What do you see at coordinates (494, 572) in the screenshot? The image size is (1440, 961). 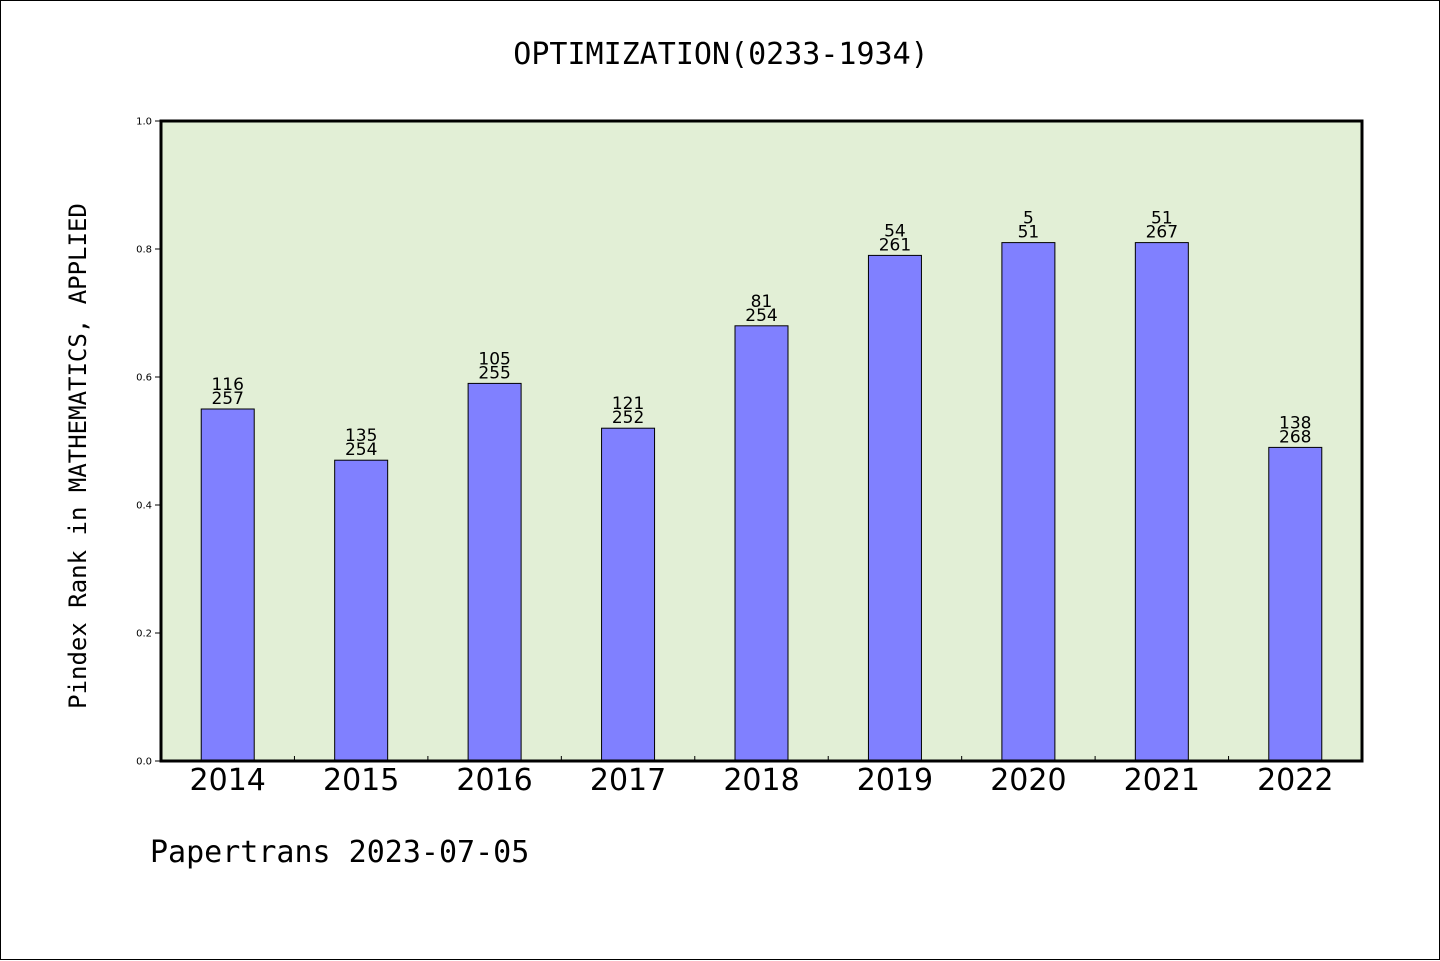 I see `bar-2016` at bounding box center [494, 572].